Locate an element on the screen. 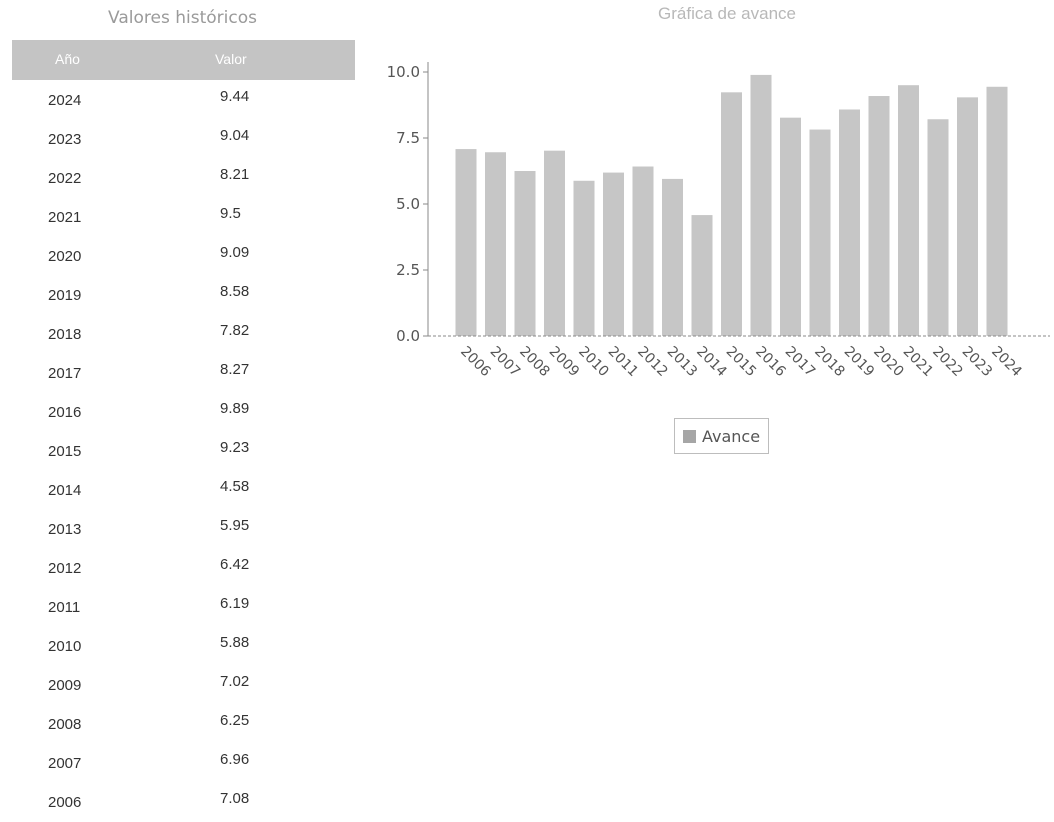  bar-2009 is located at coordinates (554, 243).